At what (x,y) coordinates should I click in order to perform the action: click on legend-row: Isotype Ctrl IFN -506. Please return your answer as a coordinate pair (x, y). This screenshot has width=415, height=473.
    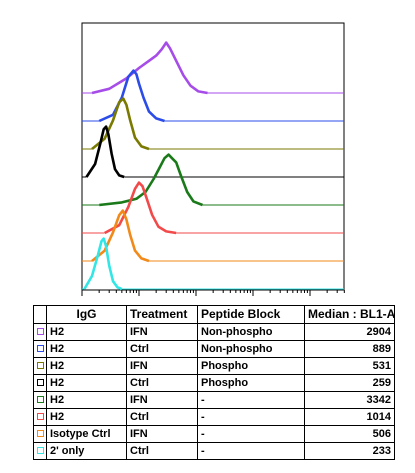
    Looking at the image, I should click on (214, 434).